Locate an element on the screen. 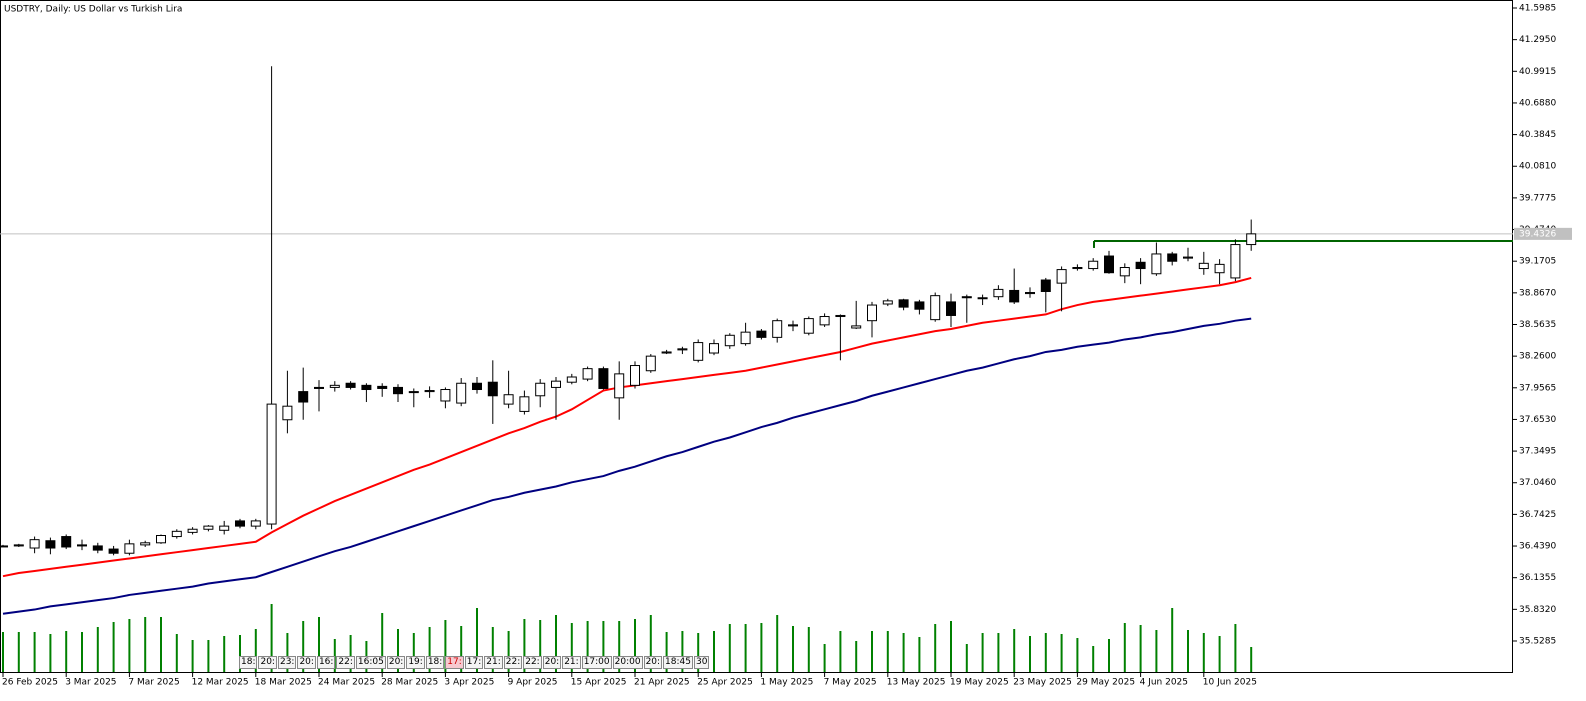 This screenshot has height=701, width=1586. last-price-label: 39.4326 is located at coordinates (1537, 234).